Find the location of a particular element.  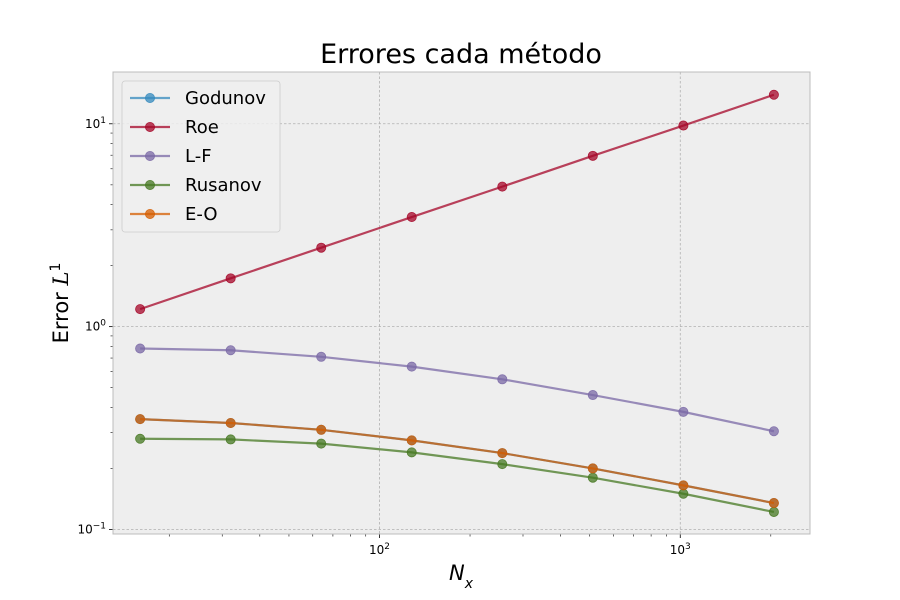

legend-entry: Rusanov is located at coordinates (196, 185).